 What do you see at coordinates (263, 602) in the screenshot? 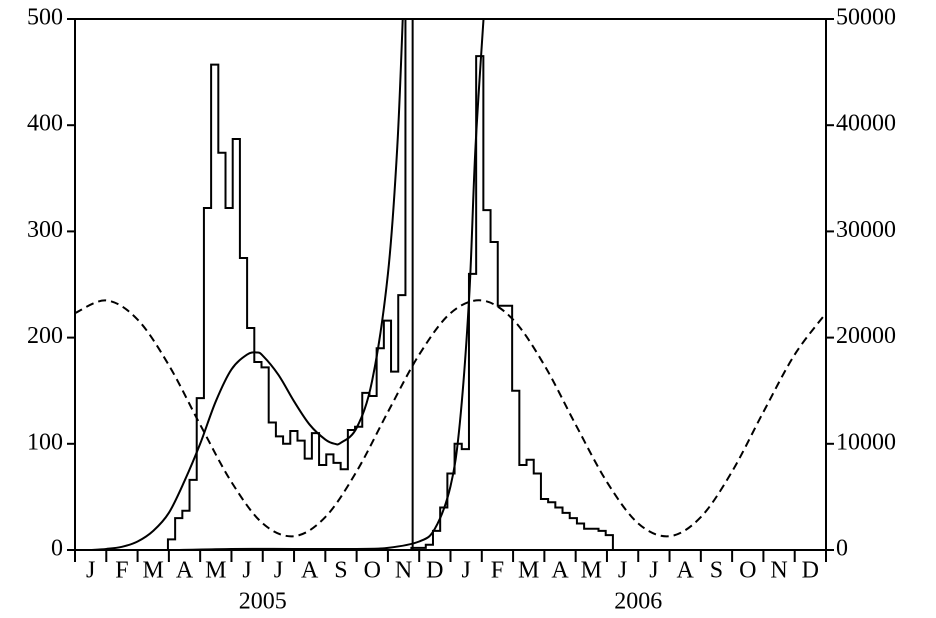
I see `year-label: 2005` at bounding box center [263, 602].